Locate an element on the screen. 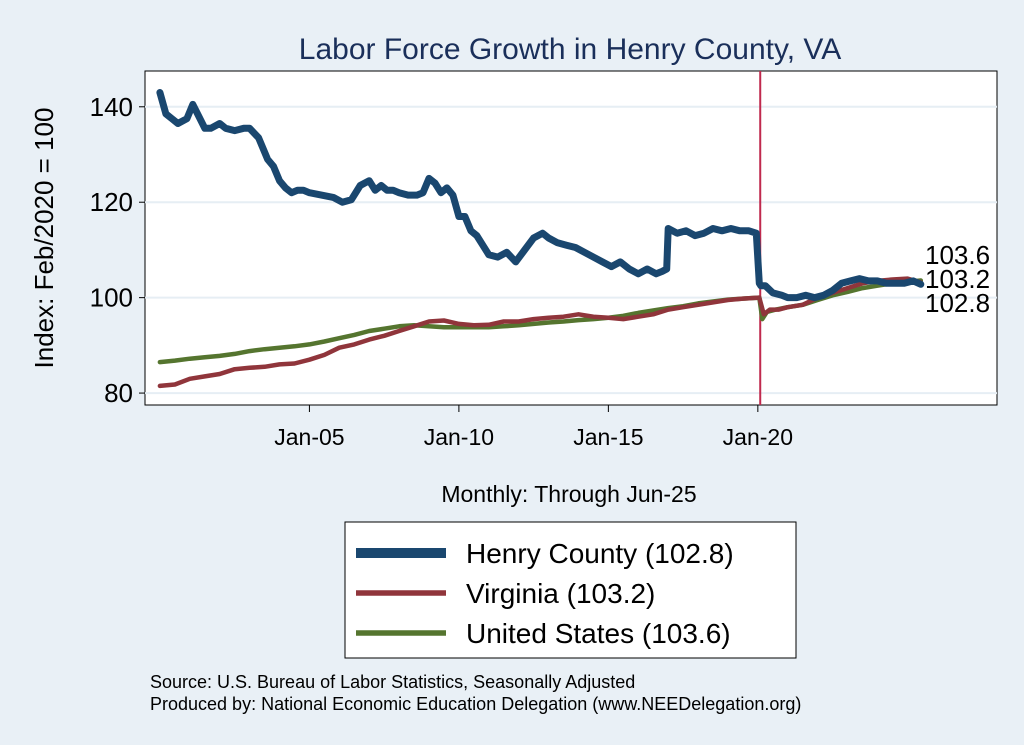 This screenshot has height=745, width=1024. x-tick-label: Jan-20 is located at coordinates (758, 437).